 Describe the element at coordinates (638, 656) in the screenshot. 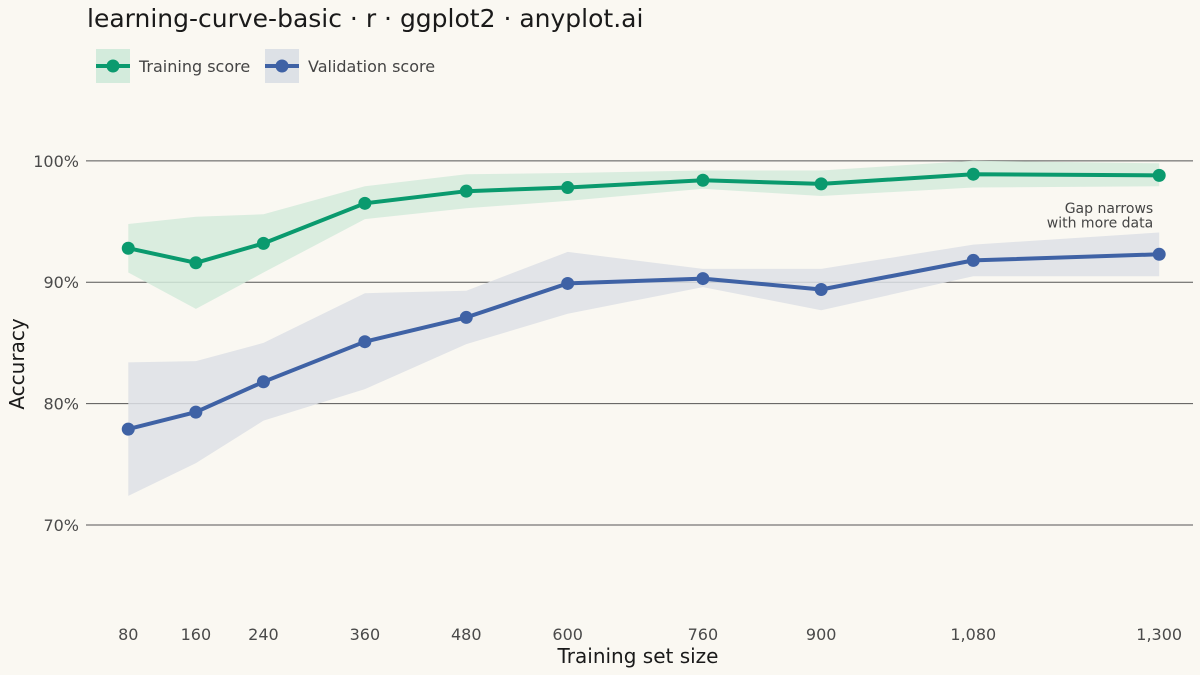

I see `x-axis-title: Training set size` at that location.